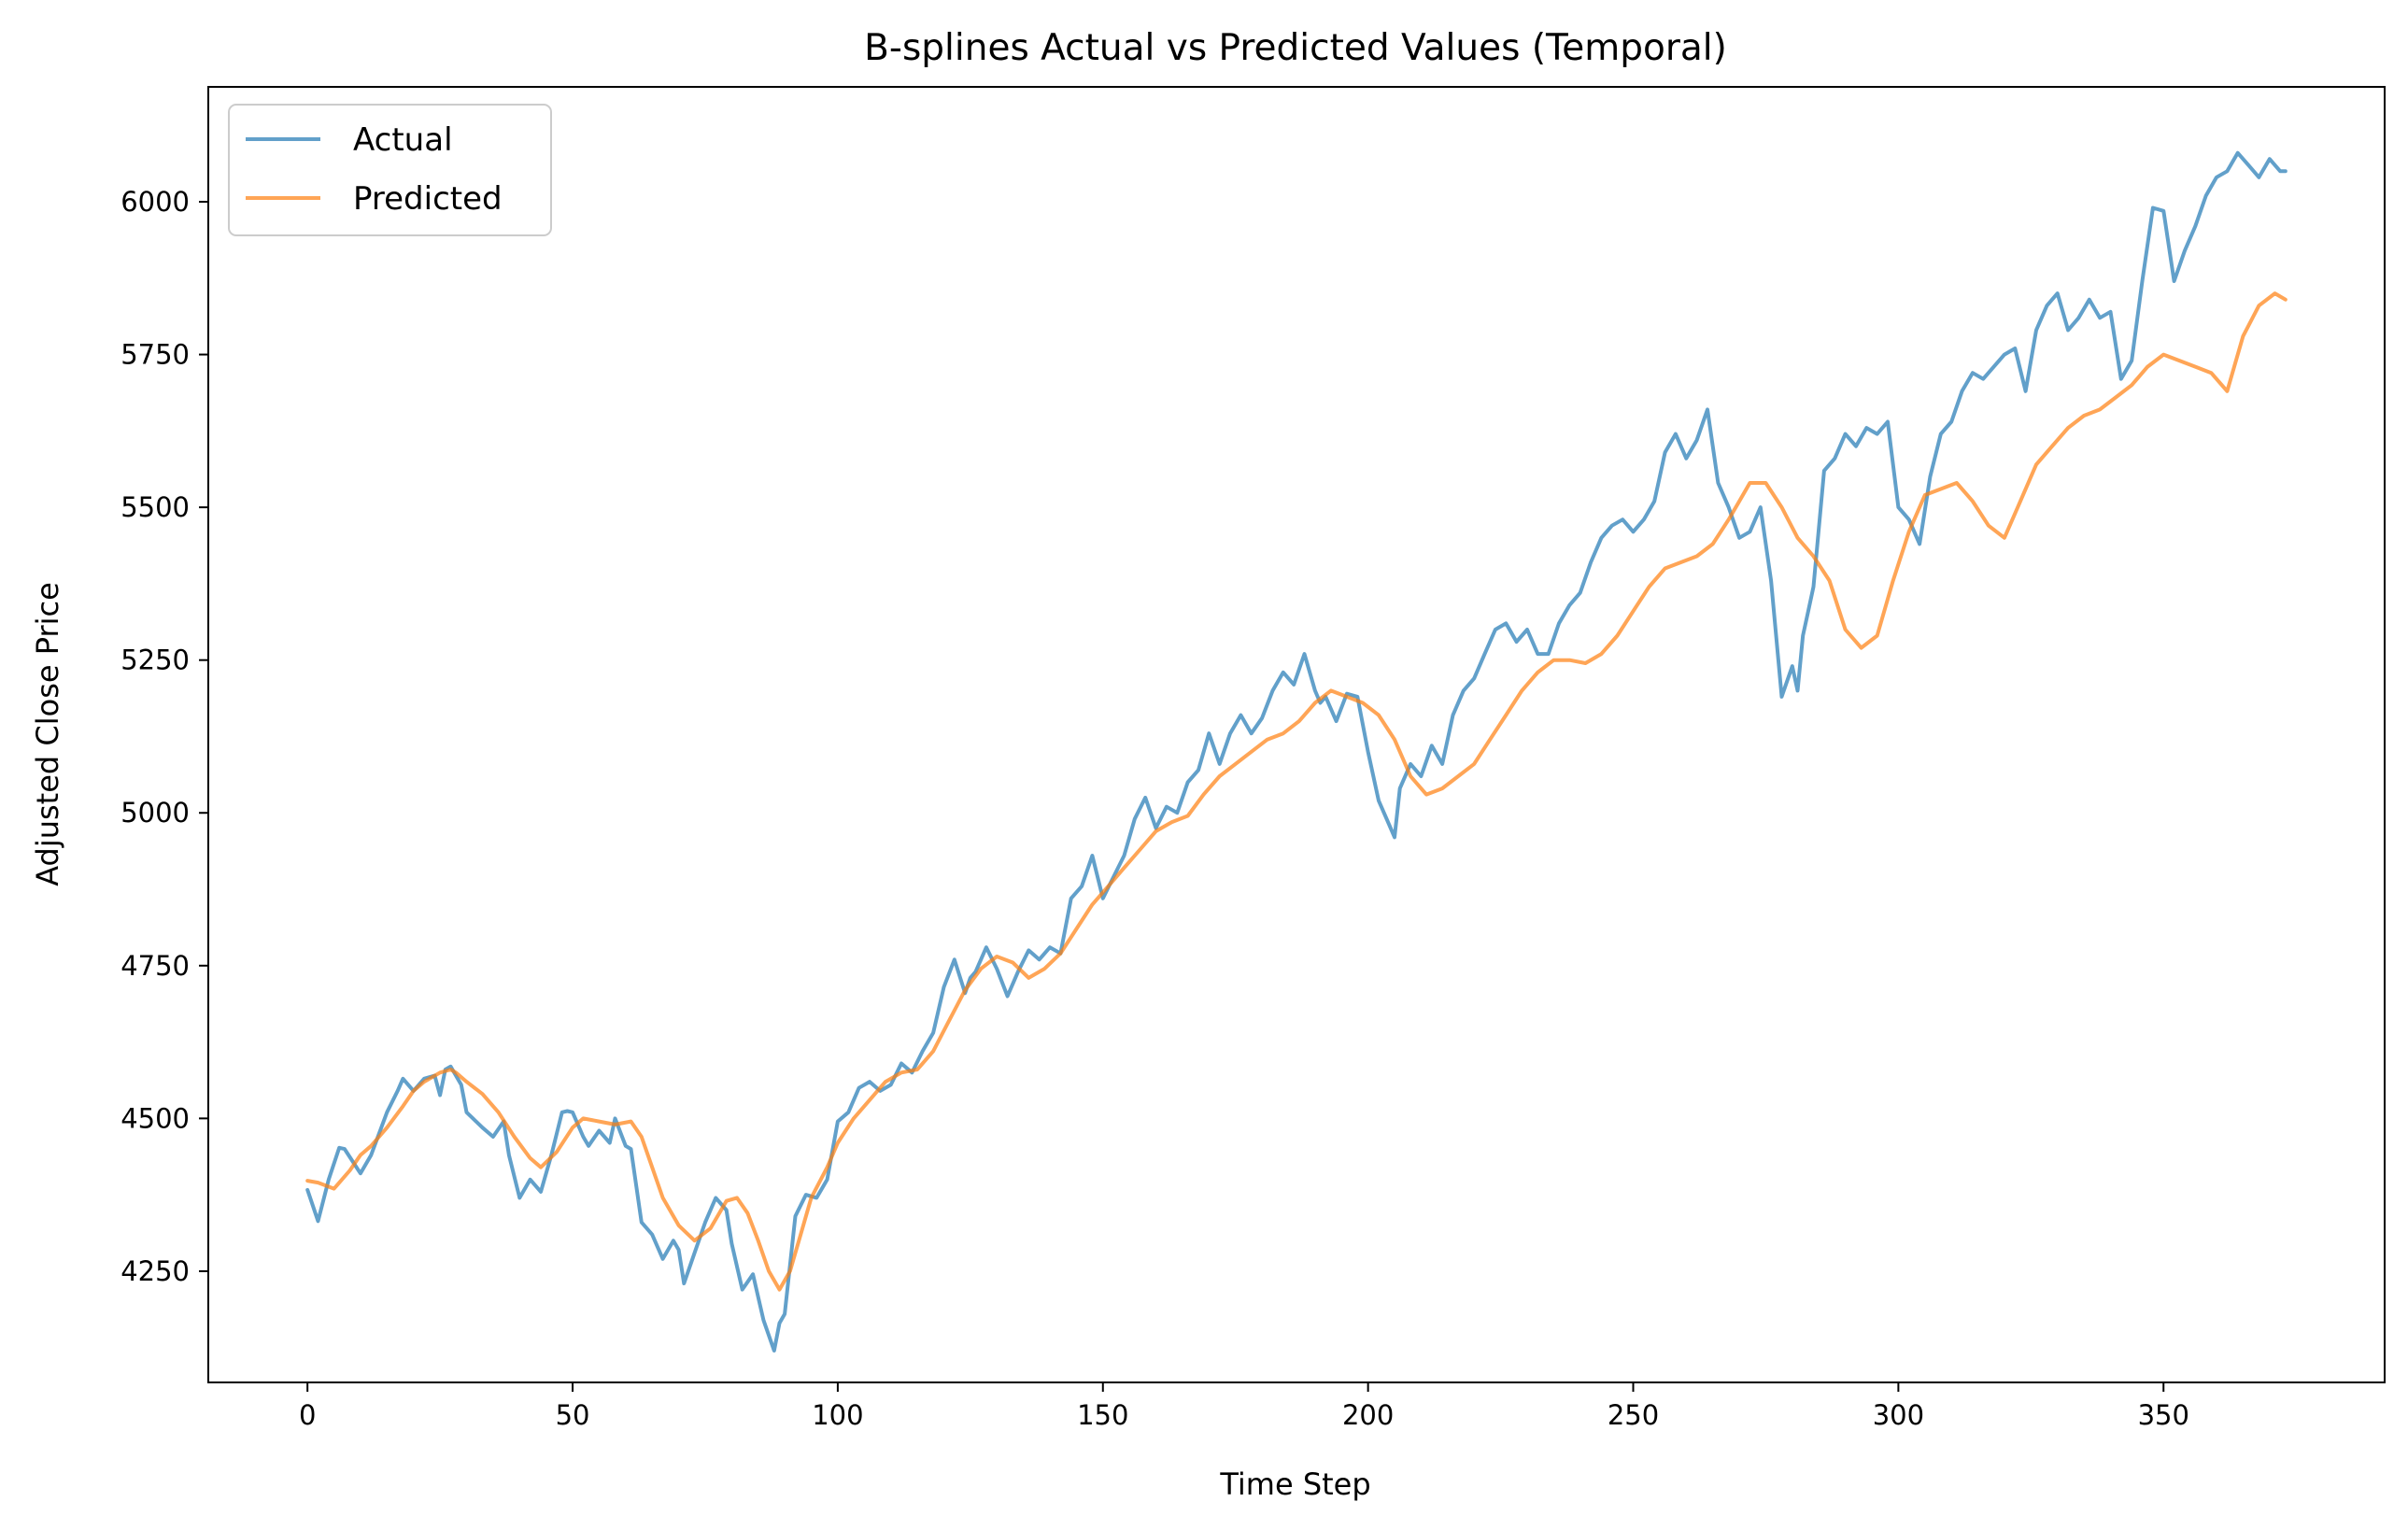  I want to click on x-tick-label: 250, so click(1633, 1415).